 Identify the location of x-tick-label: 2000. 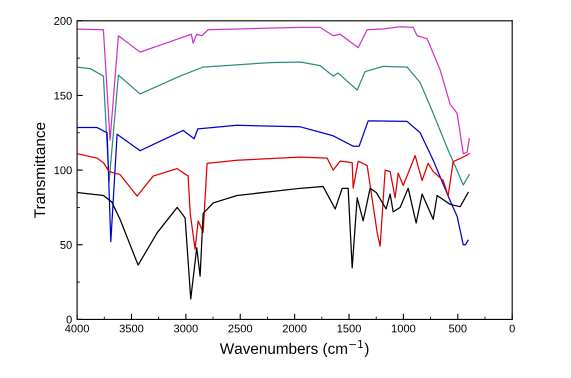
(294, 328).